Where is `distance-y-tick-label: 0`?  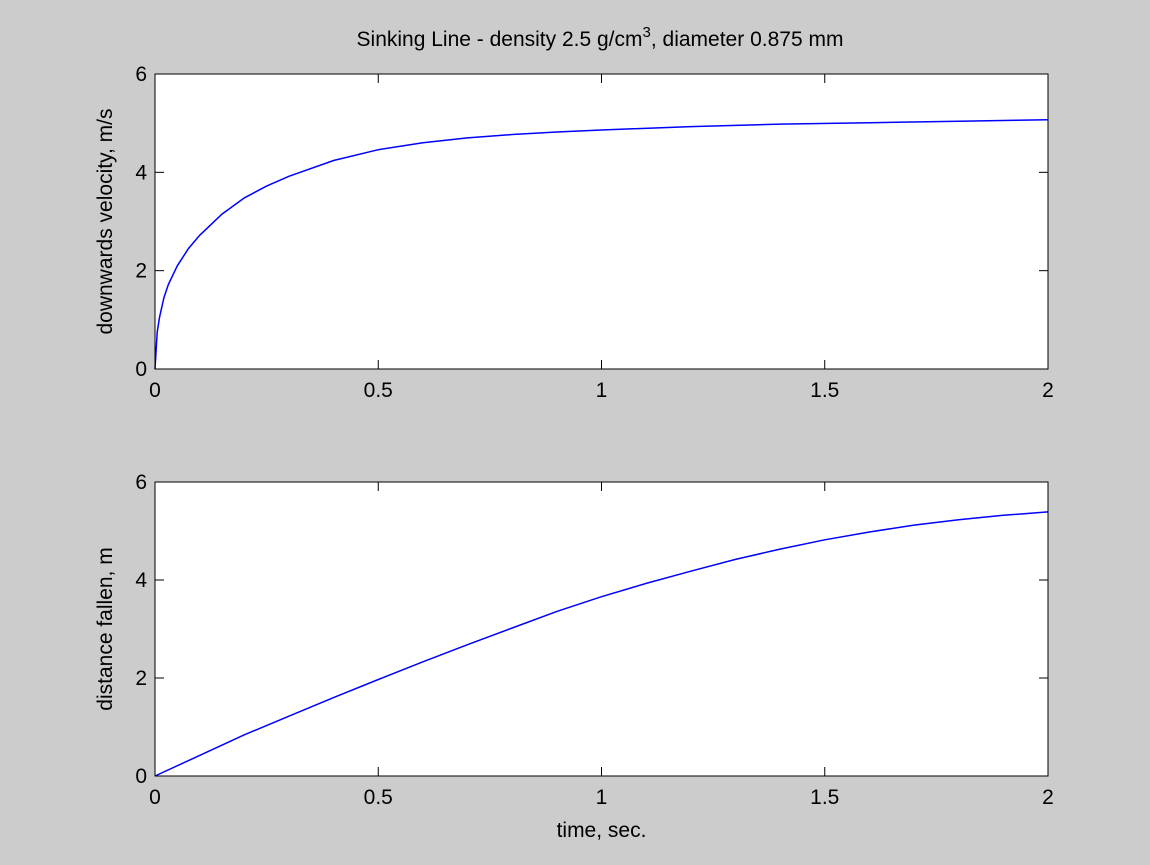
distance-y-tick-label: 0 is located at coordinates (141, 776).